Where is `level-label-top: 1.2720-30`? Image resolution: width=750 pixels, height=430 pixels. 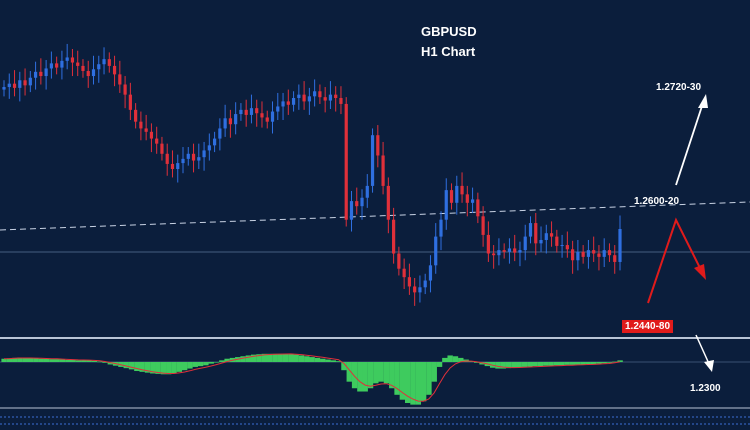 level-label-top: 1.2720-30 is located at coordinates (679, 87).